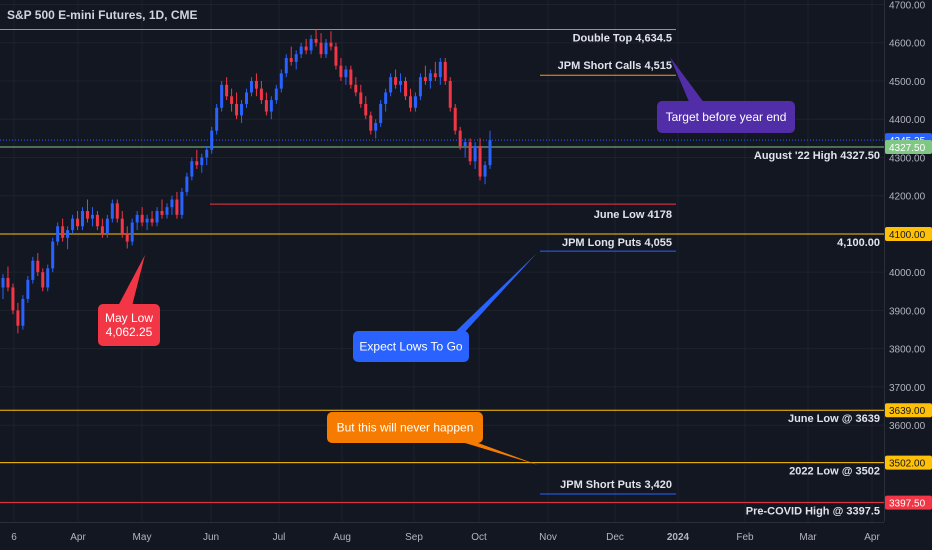 This screenshot has height=550, width=932. Describe the element at coordinates (678, 537) in the screenshot. I see `x-tick-label: 2024` at that location.